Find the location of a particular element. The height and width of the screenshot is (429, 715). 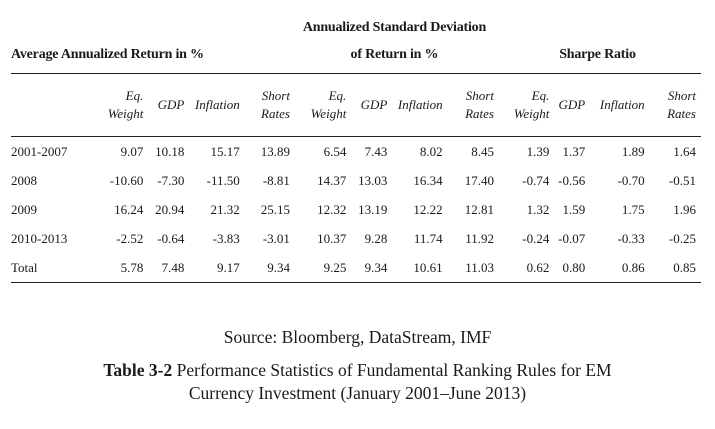

column-header-line: Inflation is located at coordinates (622, 104).